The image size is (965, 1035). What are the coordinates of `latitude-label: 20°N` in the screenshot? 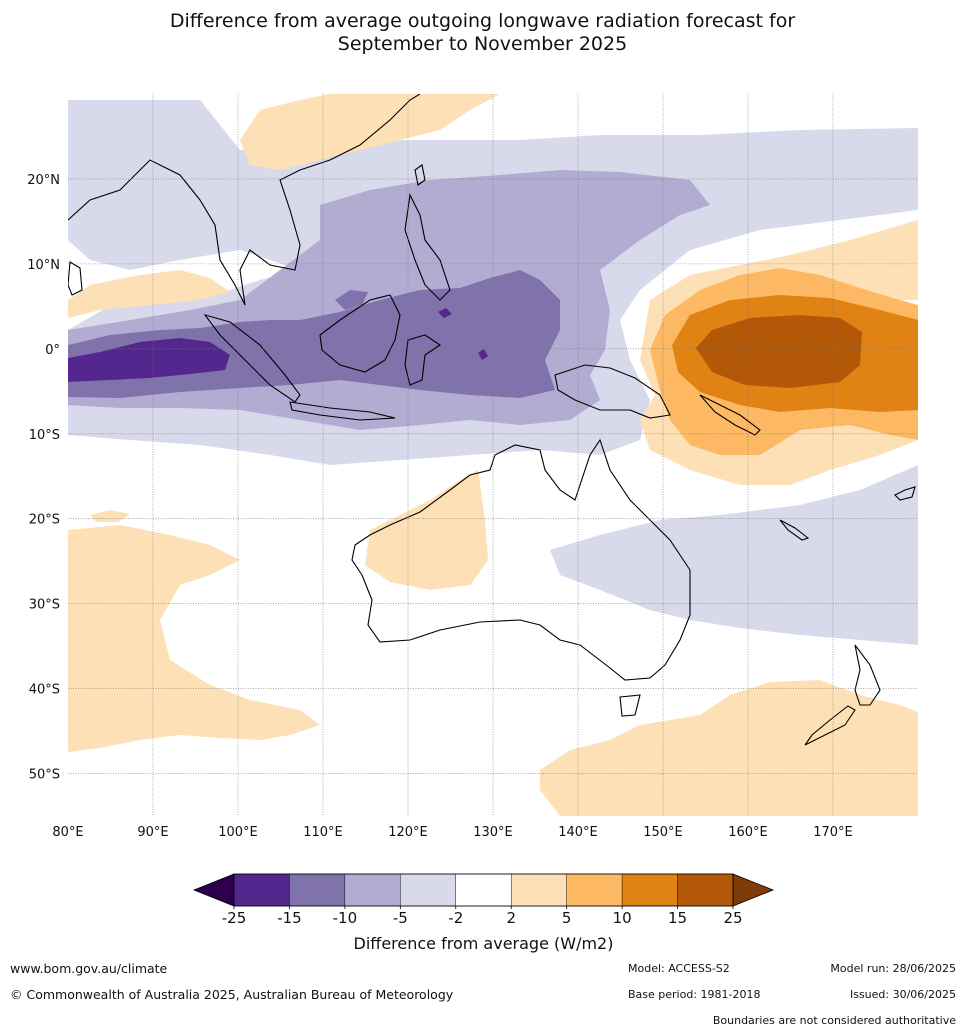 It's located at (43, 180).